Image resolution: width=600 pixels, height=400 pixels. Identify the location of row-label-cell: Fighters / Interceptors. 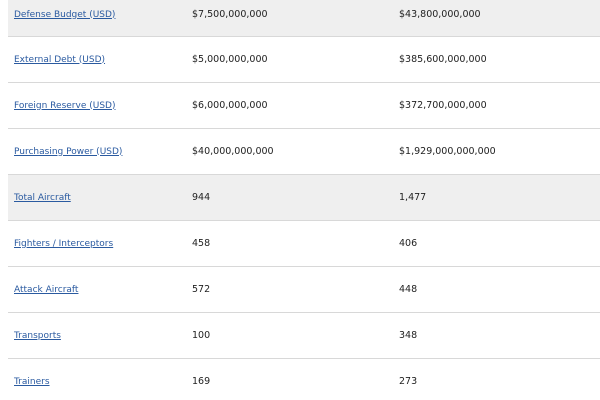
(63, 243).